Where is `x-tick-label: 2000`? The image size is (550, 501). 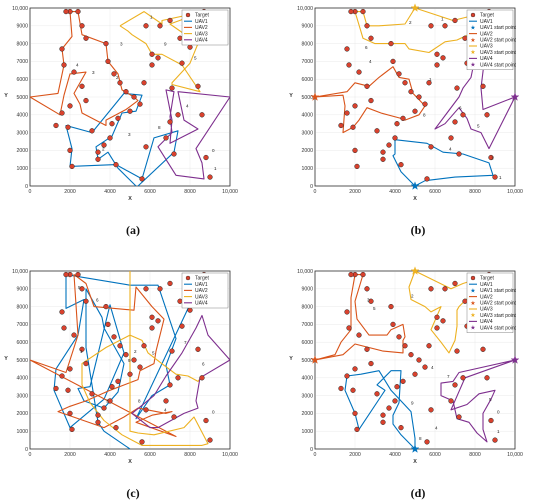
x-tick-label: 2000 is located at coordinates (355, 192).